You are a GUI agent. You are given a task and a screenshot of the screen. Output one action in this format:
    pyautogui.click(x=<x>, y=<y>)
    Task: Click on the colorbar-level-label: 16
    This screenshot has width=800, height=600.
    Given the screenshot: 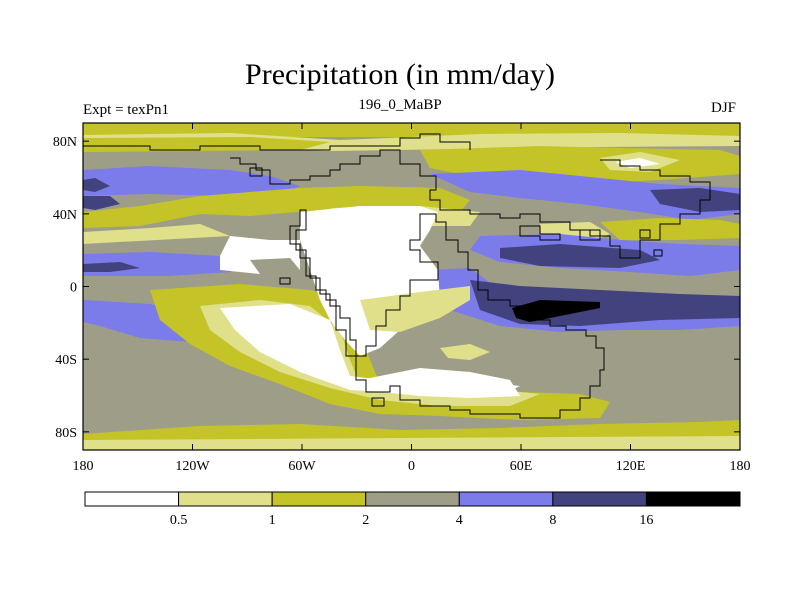 What is the action you would take?
    pyautogui.click(x=646, y=520)
    